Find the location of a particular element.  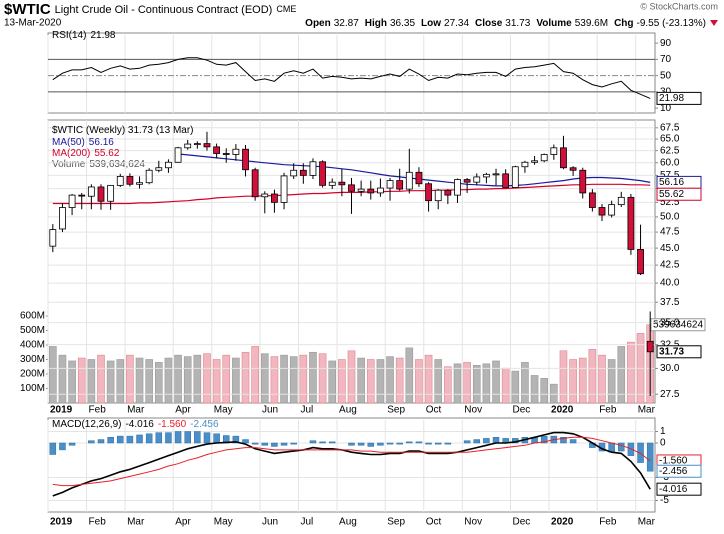

macd-line is located at coordinates (351, 461).